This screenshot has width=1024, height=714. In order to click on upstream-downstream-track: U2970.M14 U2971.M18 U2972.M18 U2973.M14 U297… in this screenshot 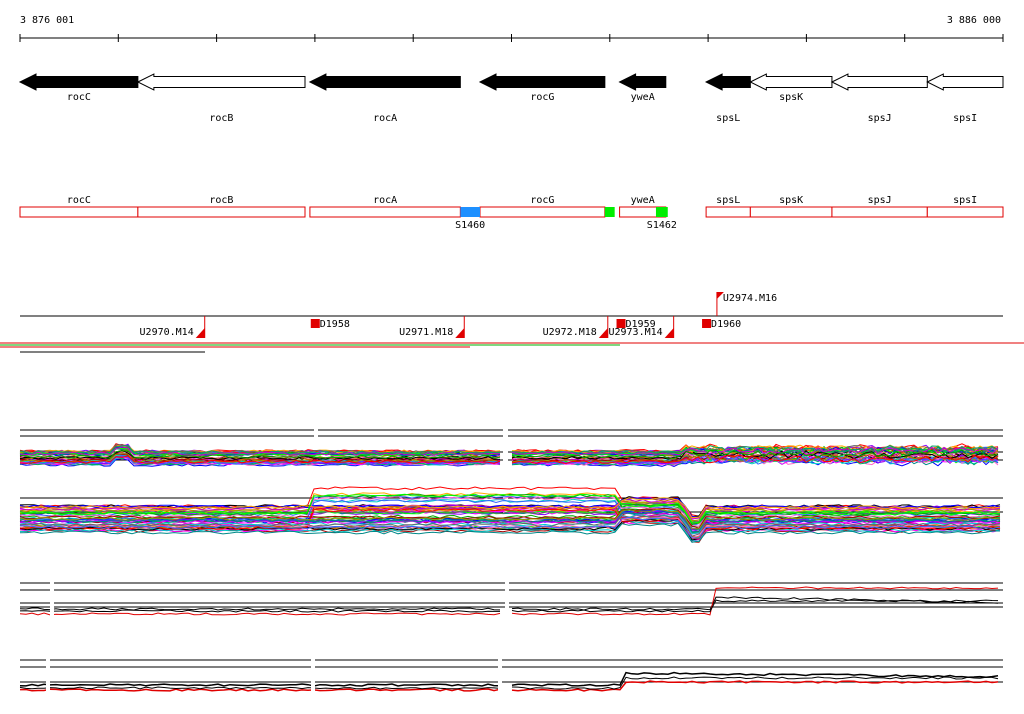, I will do `click(512, 322)`.